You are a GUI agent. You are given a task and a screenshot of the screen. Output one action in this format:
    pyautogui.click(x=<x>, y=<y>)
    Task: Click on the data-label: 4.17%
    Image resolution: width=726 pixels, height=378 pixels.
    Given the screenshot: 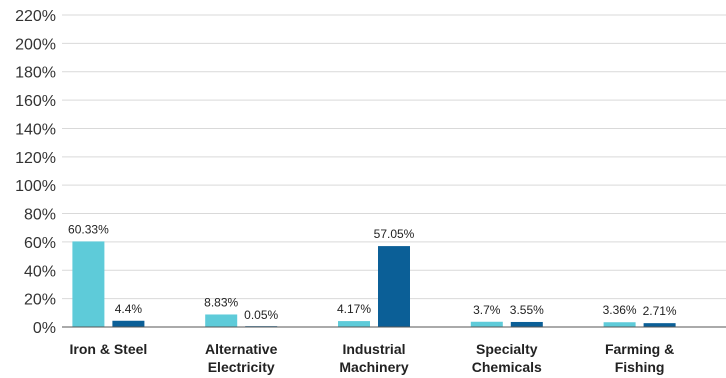 What is the action you would take?
    pyautogui.click(x=354, y=309)
    